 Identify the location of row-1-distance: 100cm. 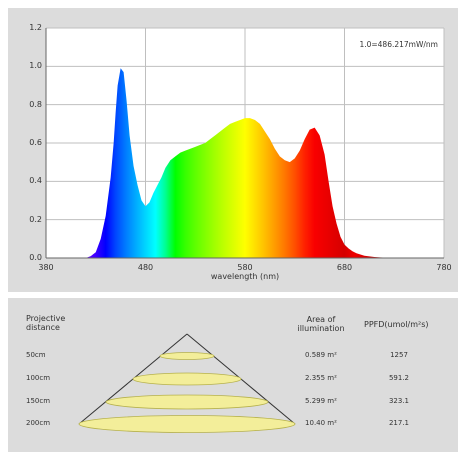
(38, 378).